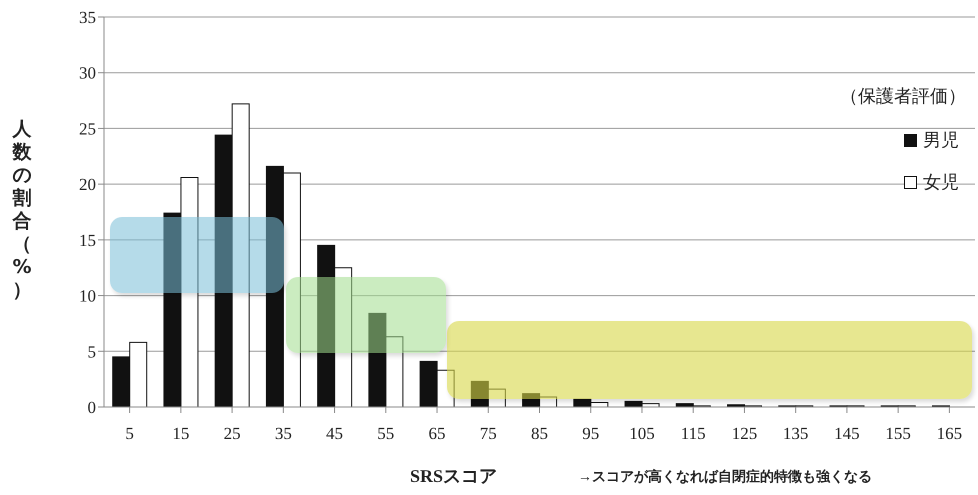  I want to click on legend-label: 男児, so click(941, 140).